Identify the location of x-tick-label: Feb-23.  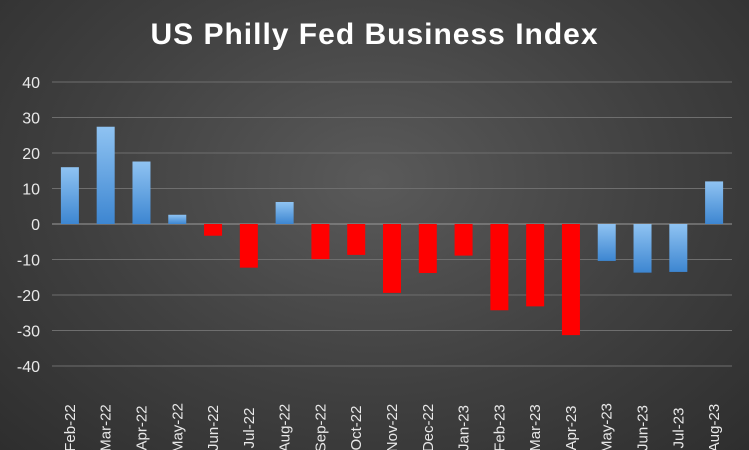
(499, 427).